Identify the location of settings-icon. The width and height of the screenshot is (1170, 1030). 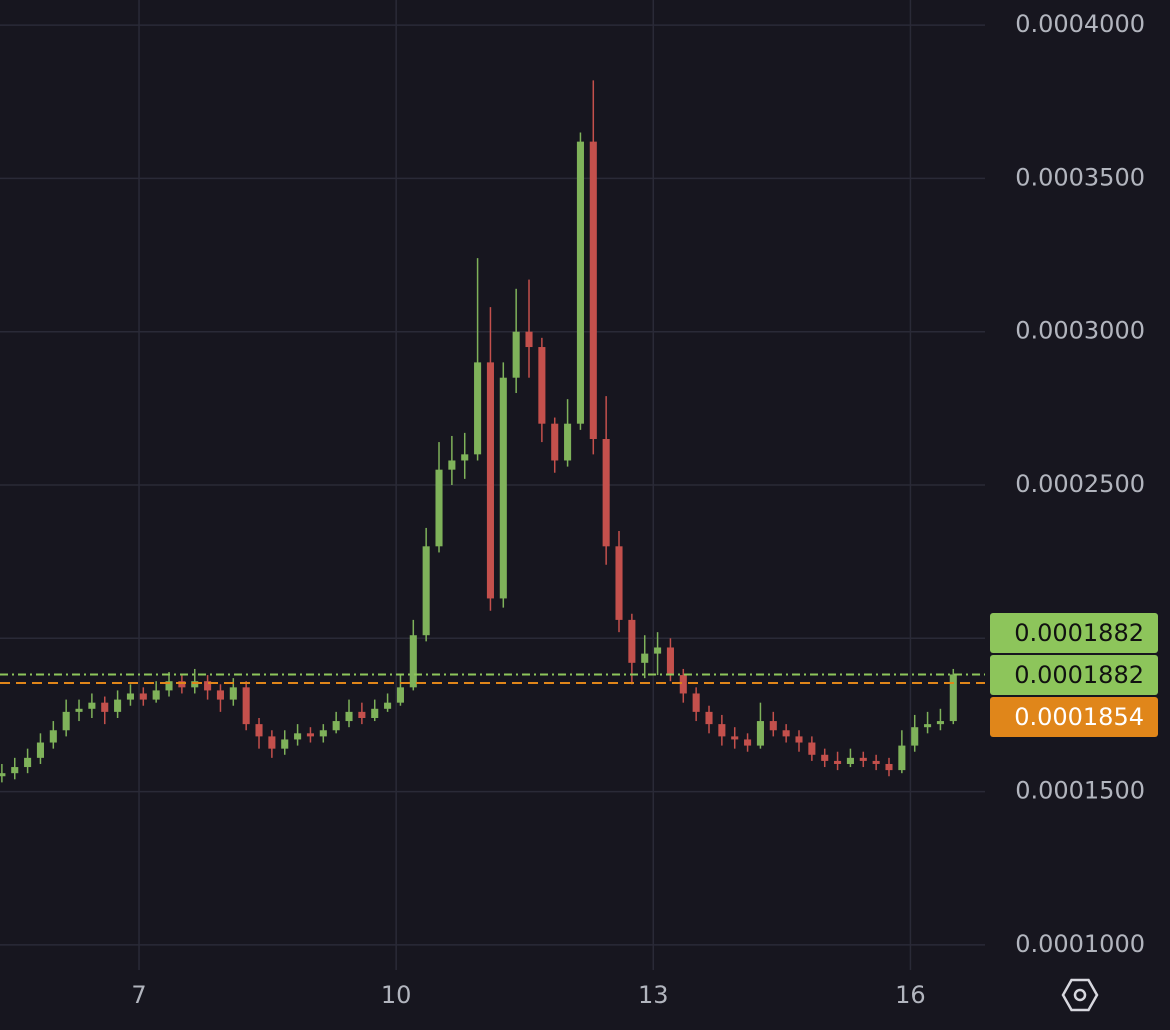
(1080, 995).